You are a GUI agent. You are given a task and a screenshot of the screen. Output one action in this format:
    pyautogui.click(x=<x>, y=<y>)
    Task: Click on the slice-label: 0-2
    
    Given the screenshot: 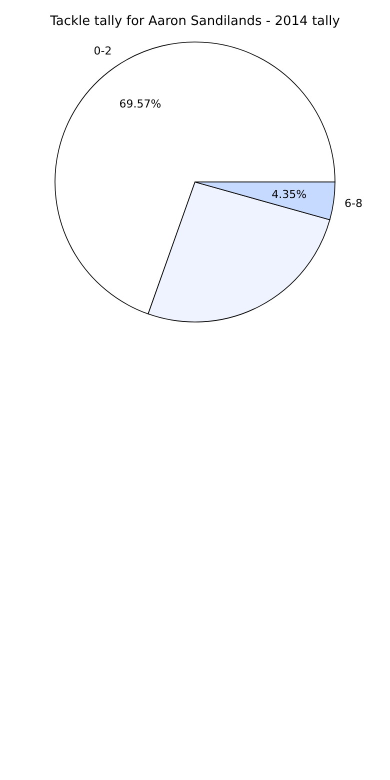 What is the action you would take?
    pyautogui.click(x=103, y=51)
    